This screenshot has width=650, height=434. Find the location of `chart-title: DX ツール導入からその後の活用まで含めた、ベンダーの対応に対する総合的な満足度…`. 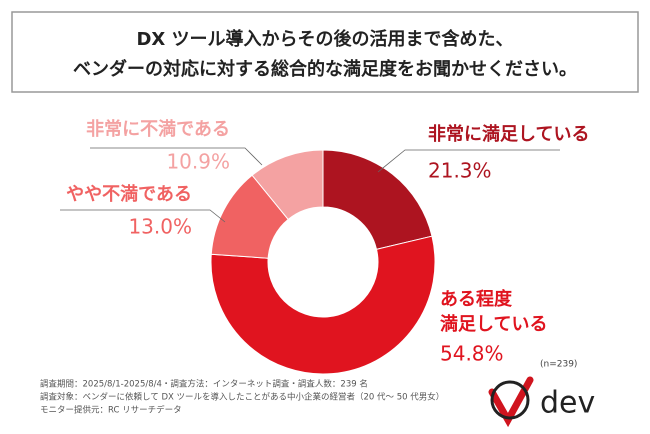

chart-title: DX ツール導入からその後の活用まで含めた、ベンダーの対応に対する総合的な満足度… is located at coordinates (325, 54).